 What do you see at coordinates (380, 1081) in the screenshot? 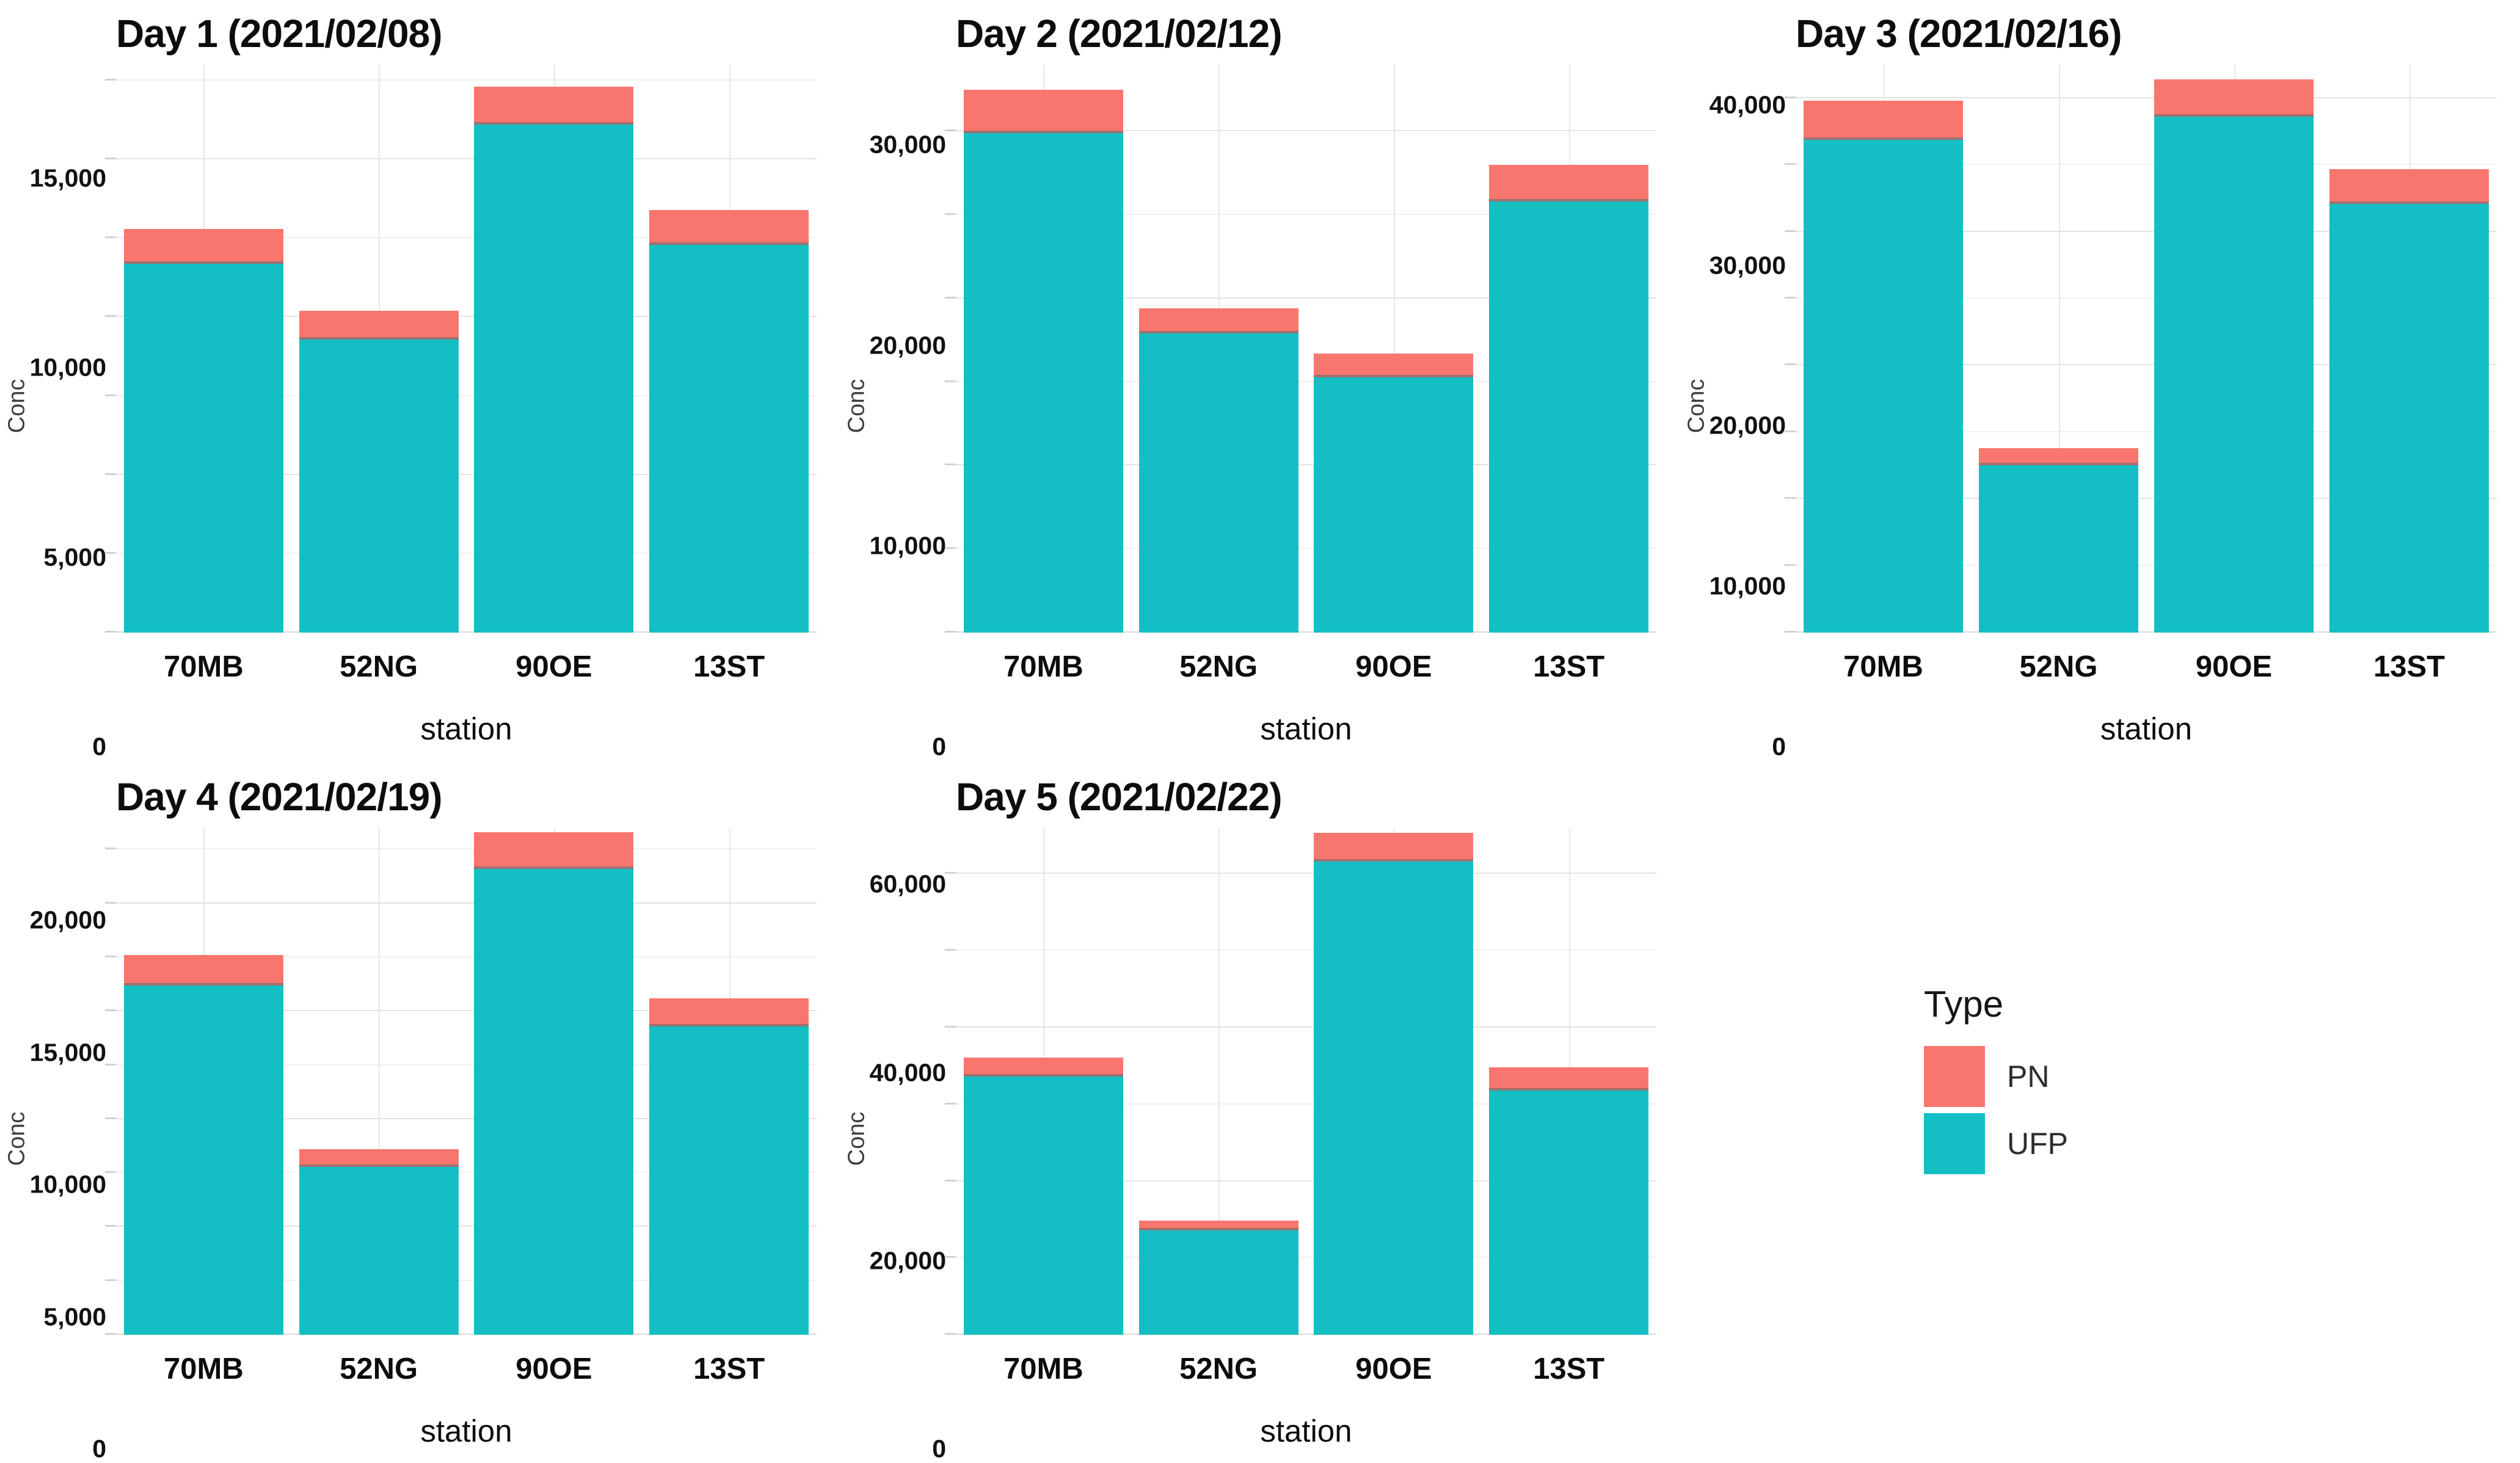
I see `gridline-vertical` at bounding box center [380, 1081].